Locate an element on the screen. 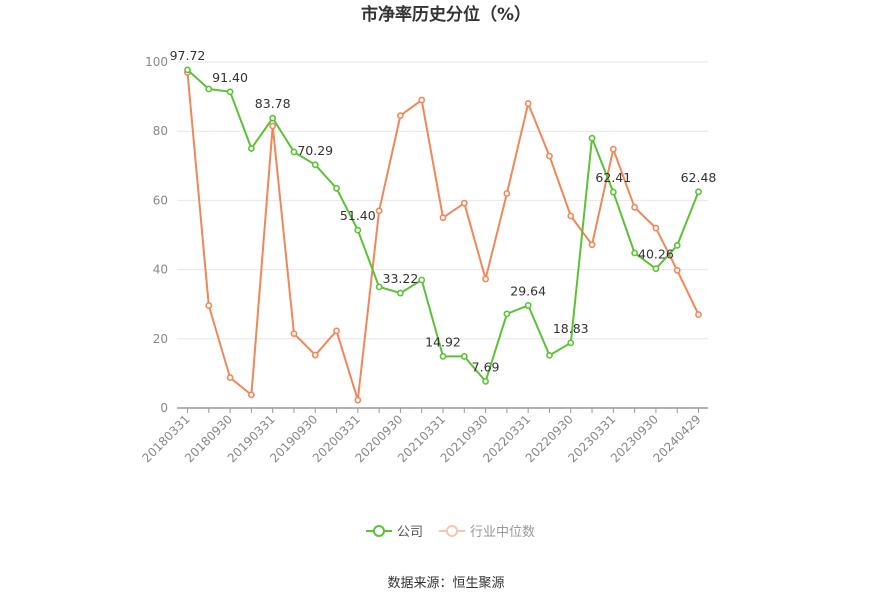  legend-label-industry-median: 行业中位数 is located at coordinates (502, 532).